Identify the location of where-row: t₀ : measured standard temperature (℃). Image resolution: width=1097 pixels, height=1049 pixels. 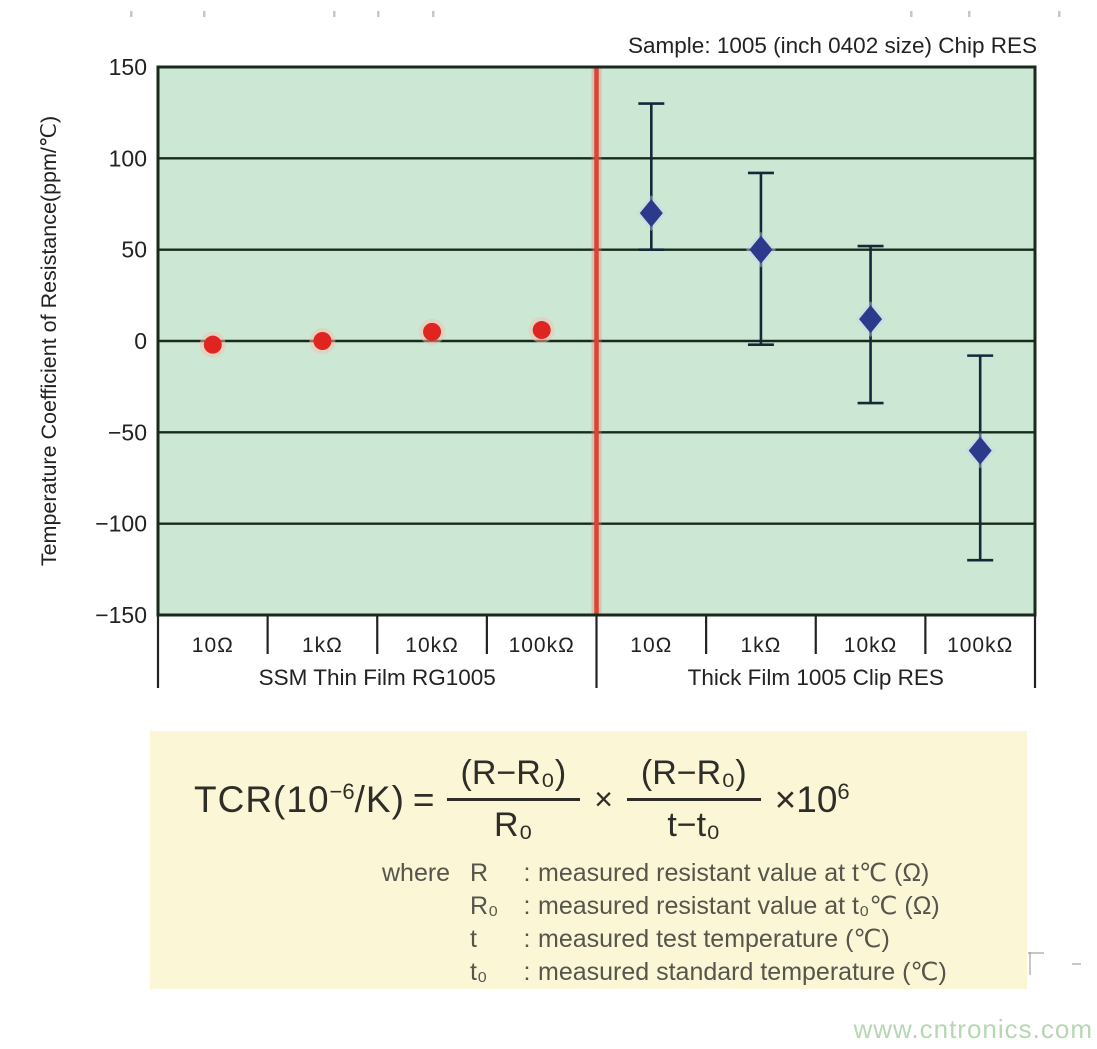
(704, 972).